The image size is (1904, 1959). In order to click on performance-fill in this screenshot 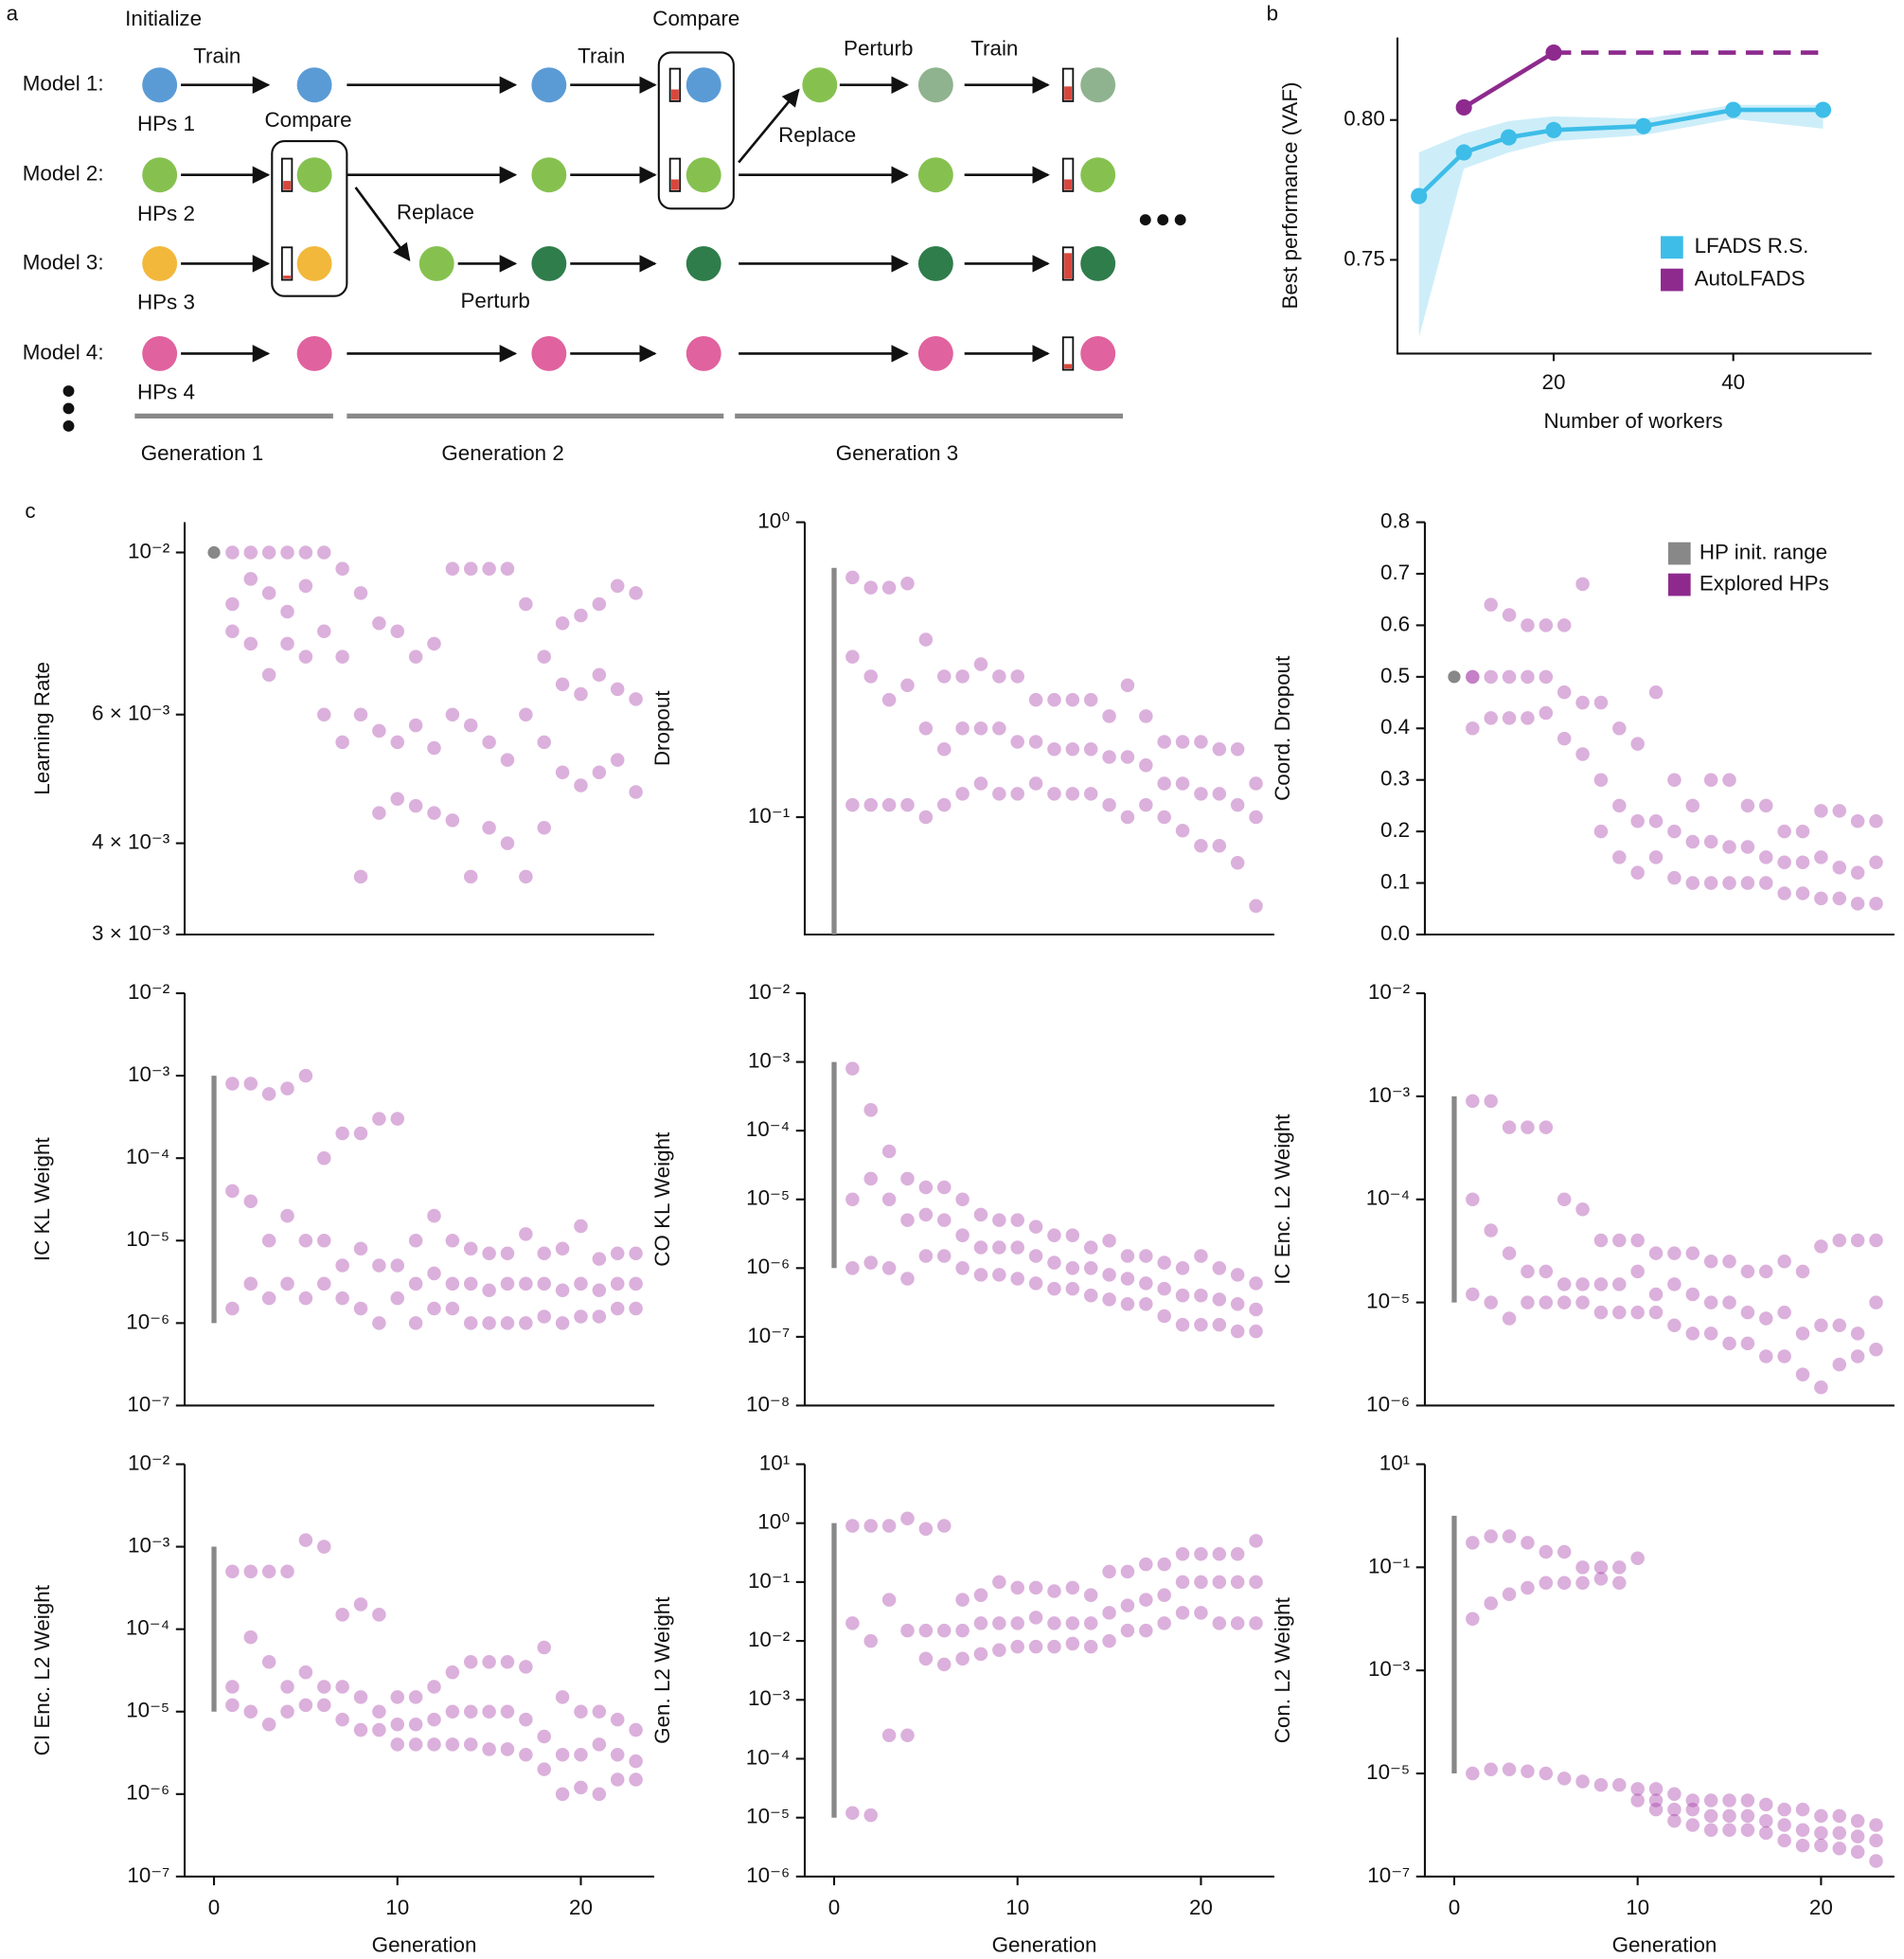, I will do `click(674, 94)`.